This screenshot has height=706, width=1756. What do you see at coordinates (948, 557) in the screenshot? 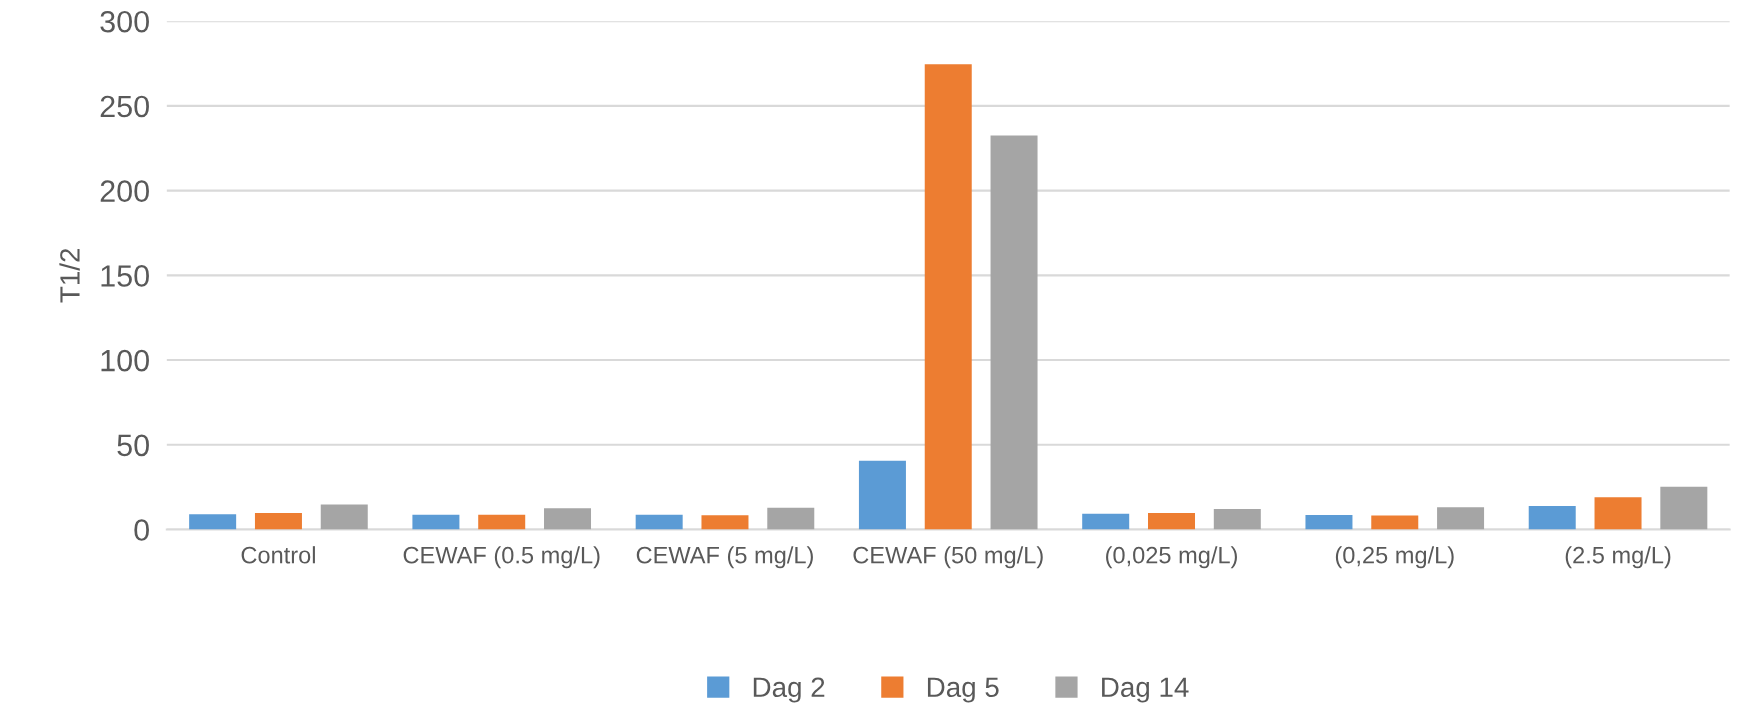
I see `x-tick-label: CEWAF (50 mg/L)` at bounding box center [948, 557].